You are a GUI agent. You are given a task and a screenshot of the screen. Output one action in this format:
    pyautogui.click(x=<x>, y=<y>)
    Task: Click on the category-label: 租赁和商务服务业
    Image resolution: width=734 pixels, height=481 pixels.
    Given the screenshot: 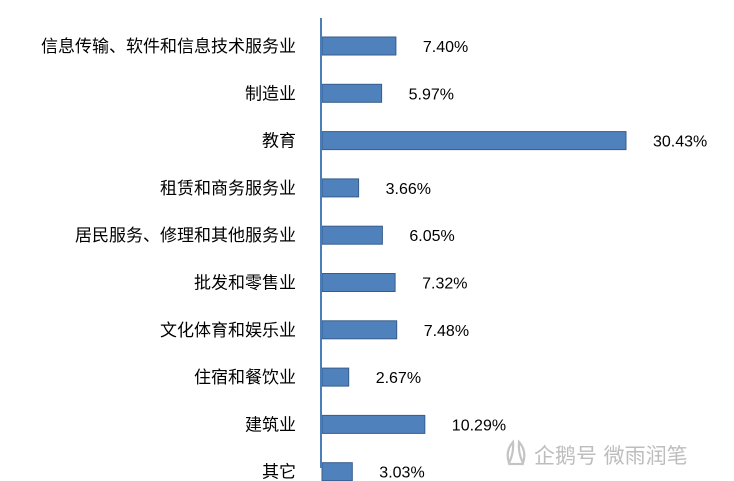 What is the action you would take?
    pyautogui.click(x=228, y=189)
    